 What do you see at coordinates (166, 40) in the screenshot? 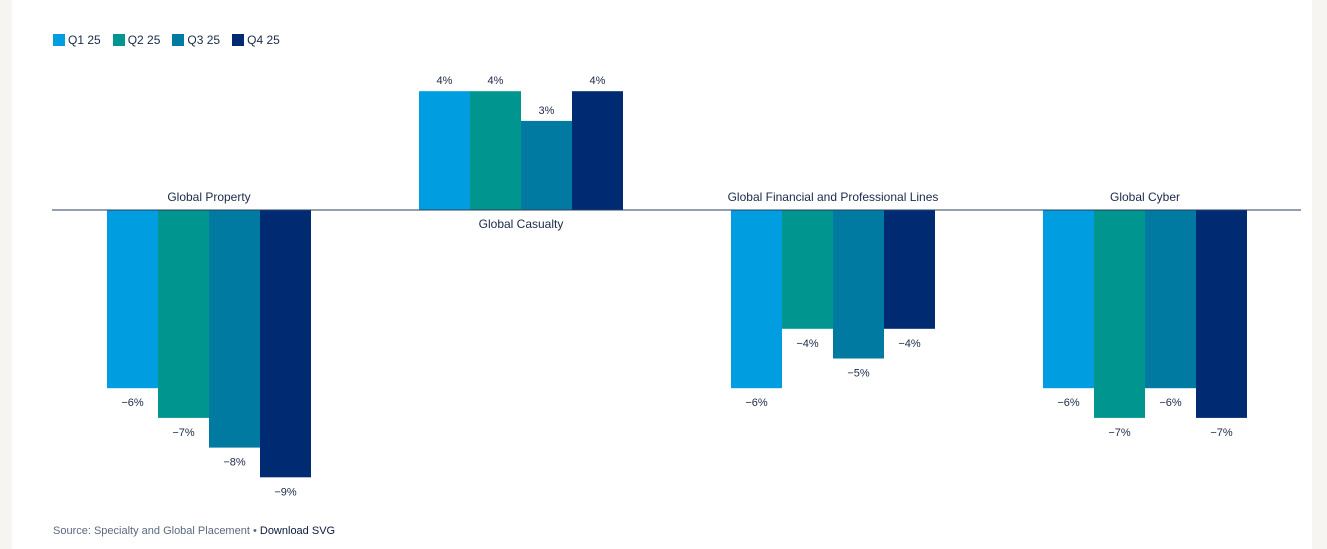
I see `legend: Q1 25 Q2 25 Q3 25 Q4 25` at bounding box center [166, 40].